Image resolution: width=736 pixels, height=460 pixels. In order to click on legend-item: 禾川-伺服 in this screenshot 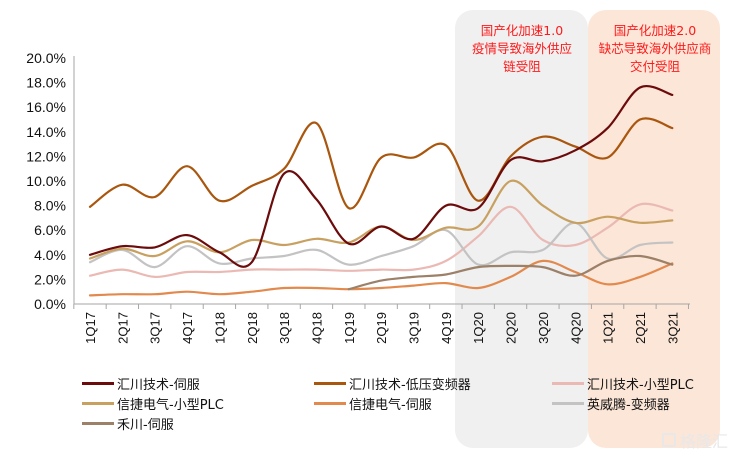, I will do `click(128, 423)`.